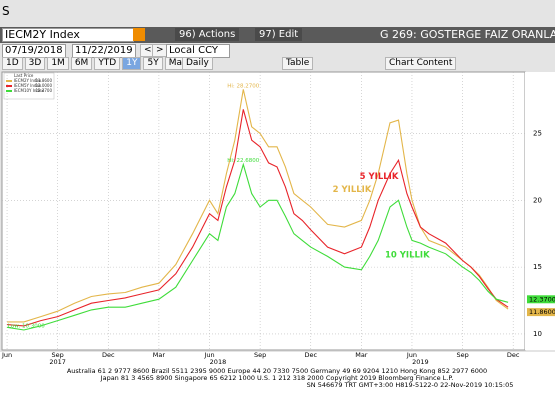 The image size is (555, 400). What do you see at coordinates (197, 63) in the screenshot?
I see `frequency-select: Daily` at bounding box center [197, 63].